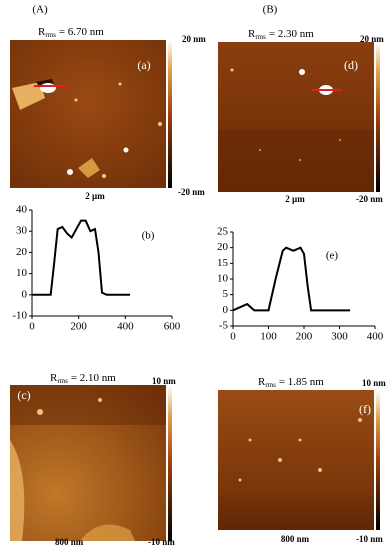 This screenshot has width=392, height=549. I want to click on y-tick-label: -10, so click(19, 316).